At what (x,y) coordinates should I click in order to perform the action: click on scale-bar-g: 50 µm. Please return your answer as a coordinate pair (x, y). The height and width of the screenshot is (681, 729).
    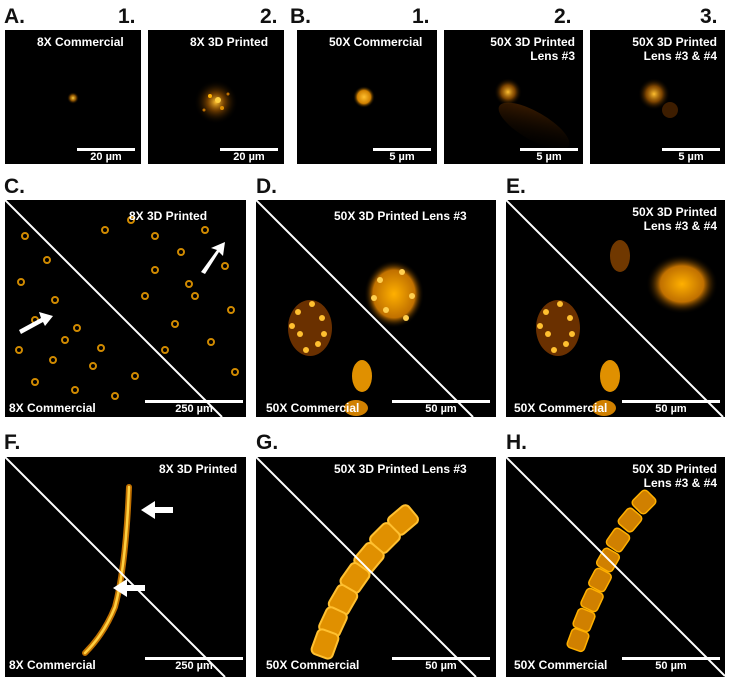
    Looking at the image, I should click on (442, 665).